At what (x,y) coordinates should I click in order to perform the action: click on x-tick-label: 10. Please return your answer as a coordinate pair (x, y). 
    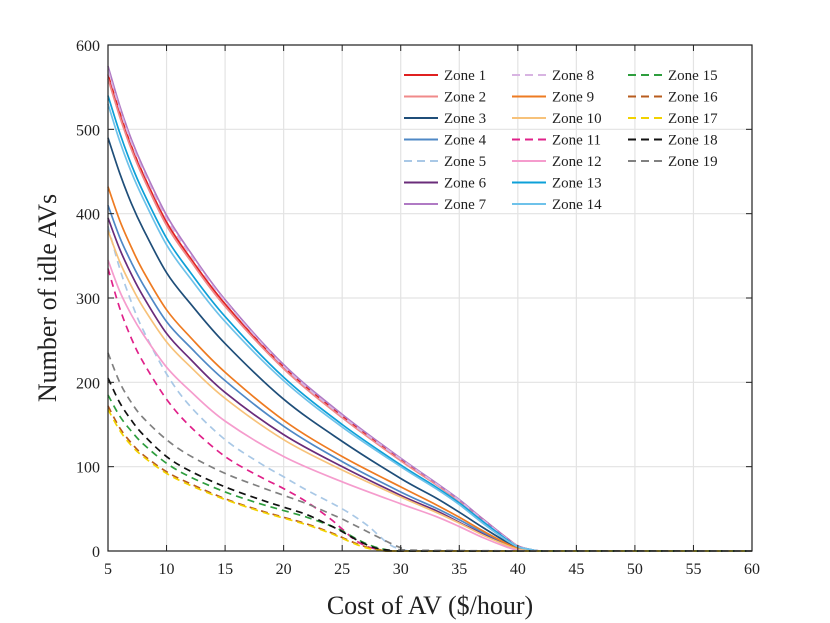
    Looking at the image, I should click on (167, 569).